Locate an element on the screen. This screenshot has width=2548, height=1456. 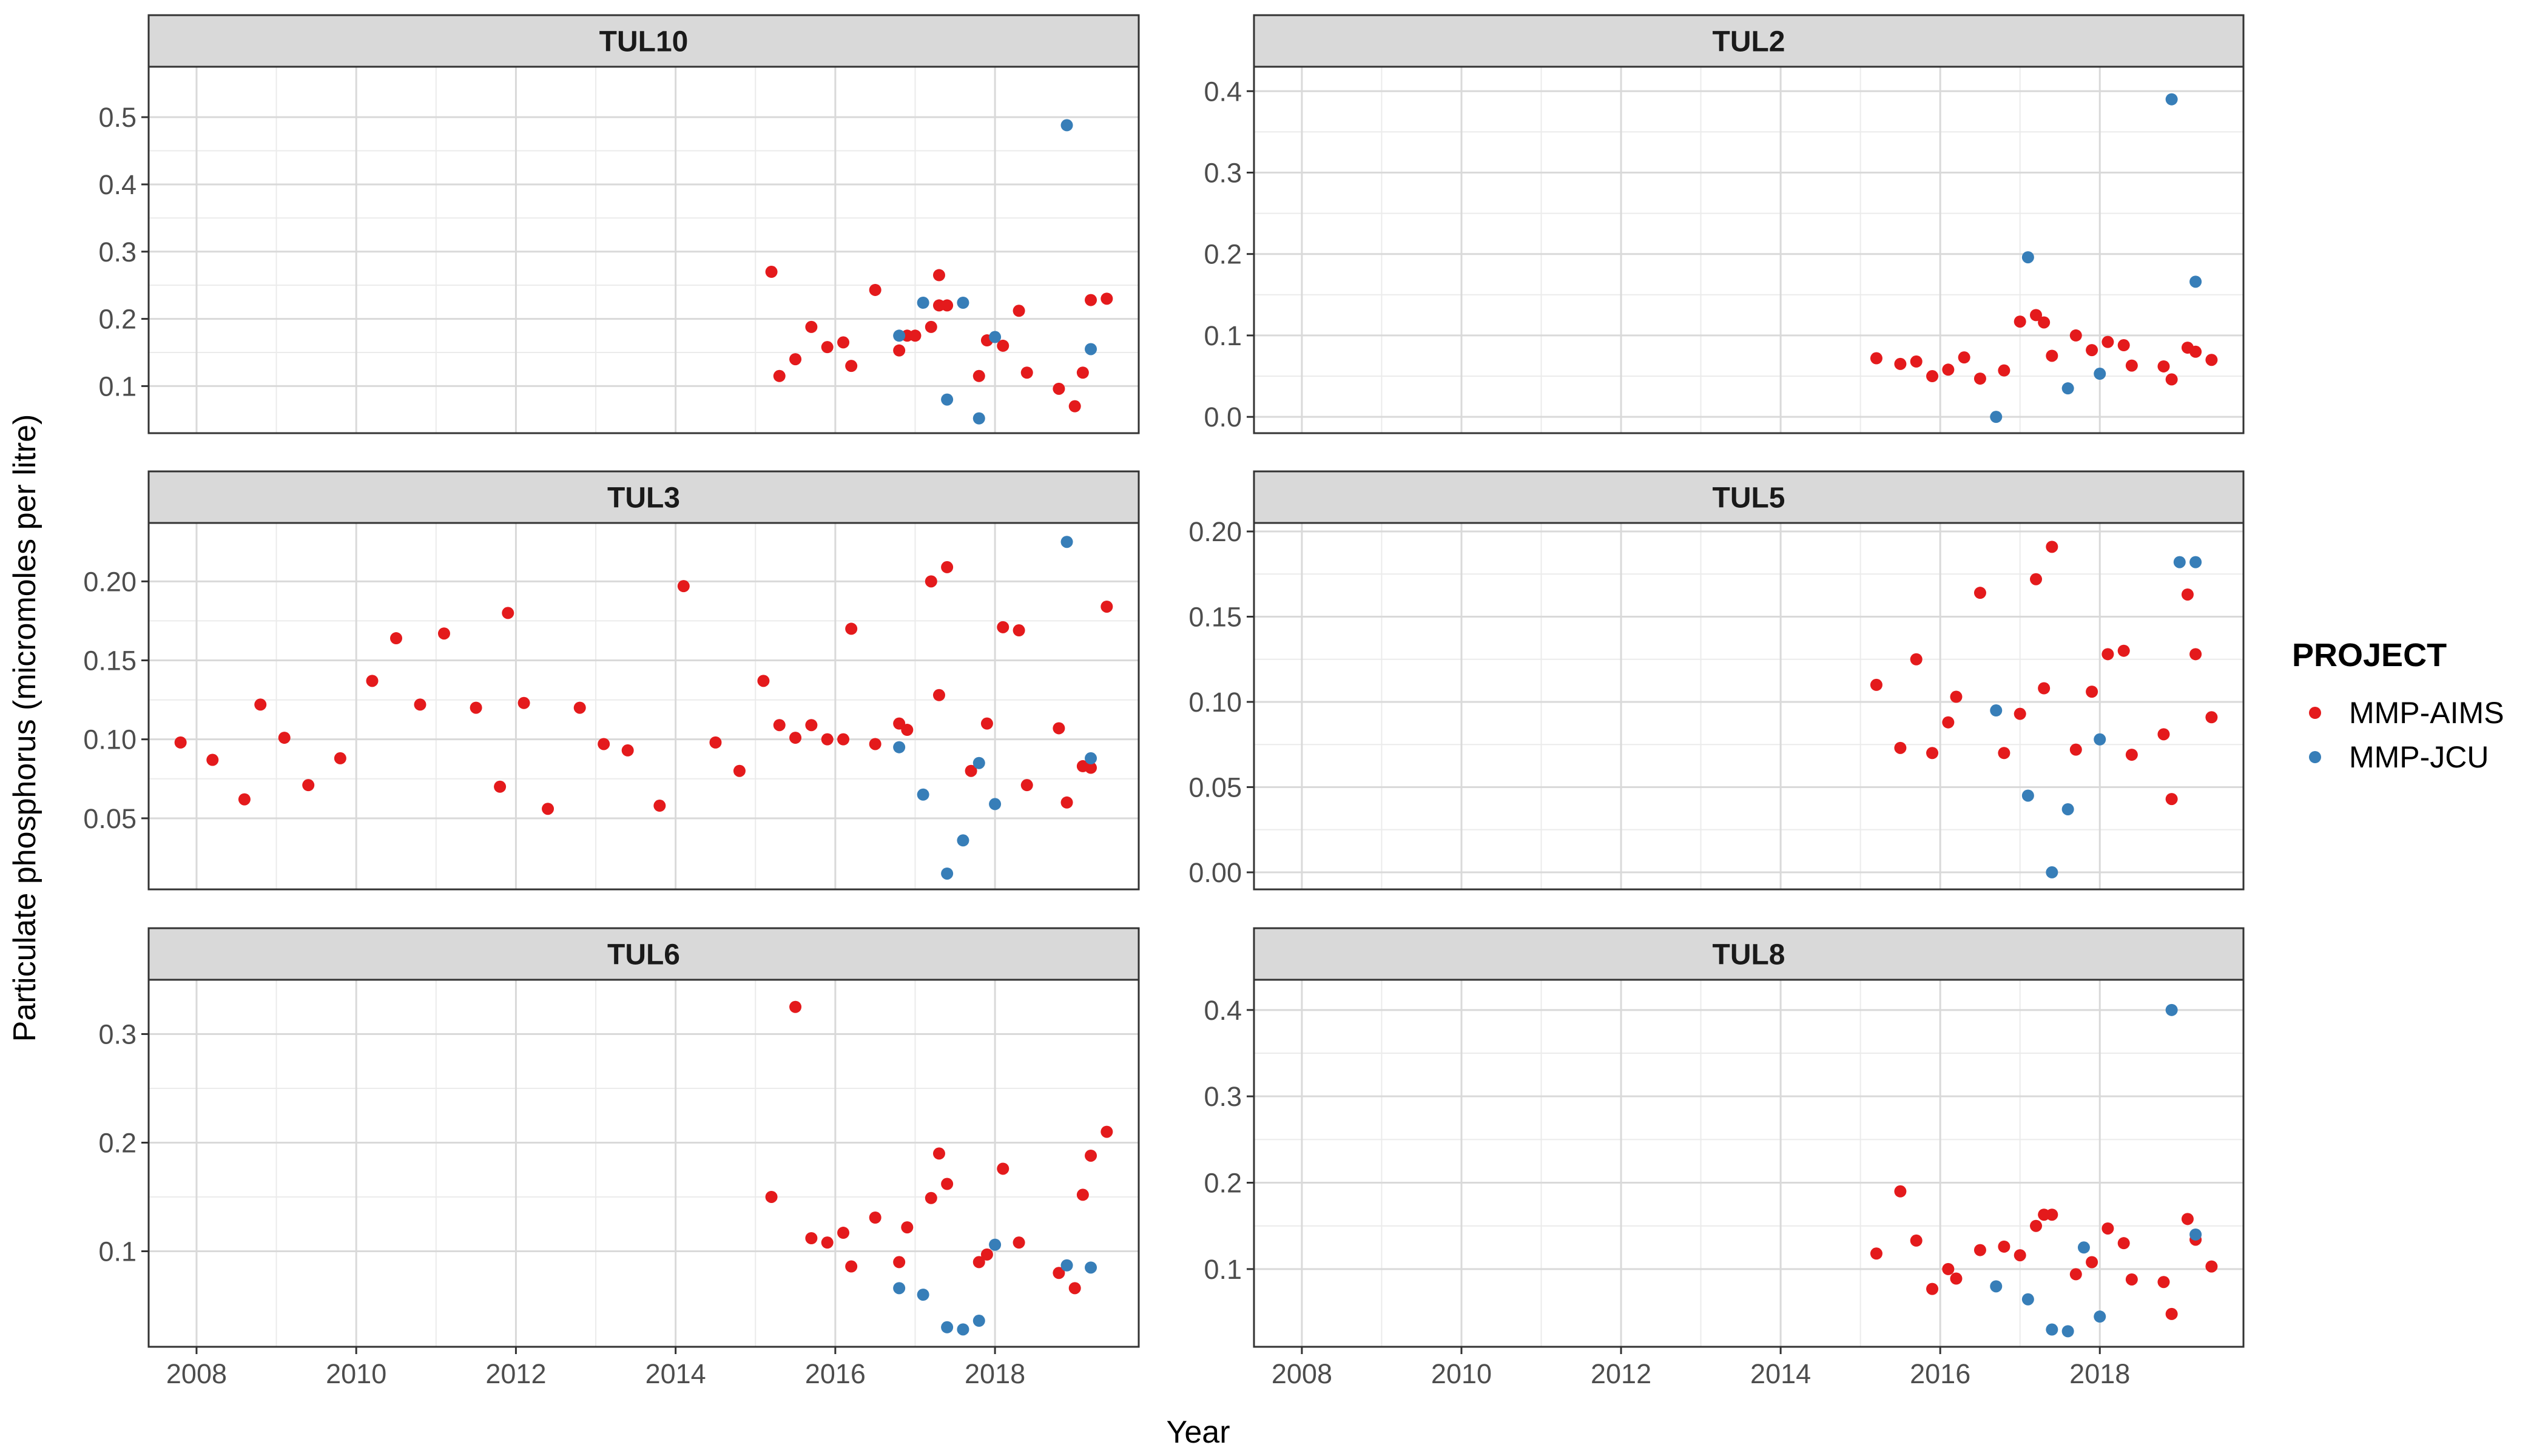
facet-title-tul5: TUL5 is located at coordinates (1749, 498).